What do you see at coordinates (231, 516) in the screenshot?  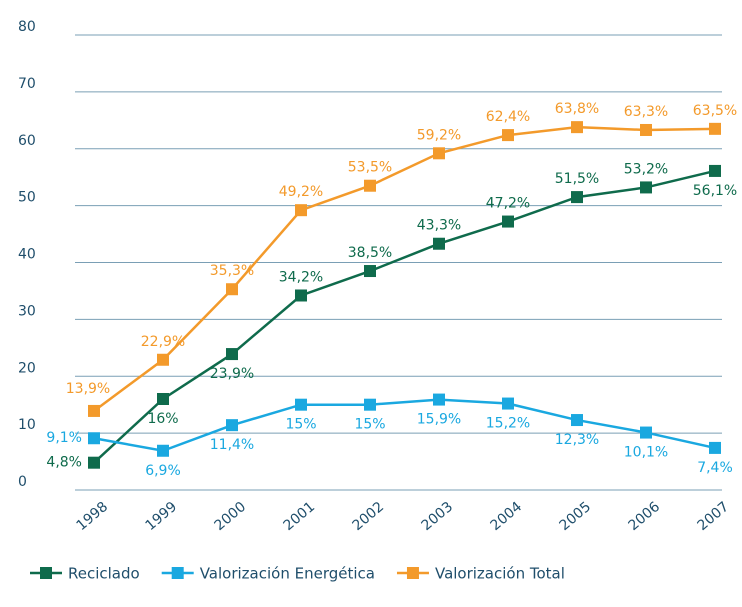 I see `x-tick-label: 2000` at bounding box center [231, 516].